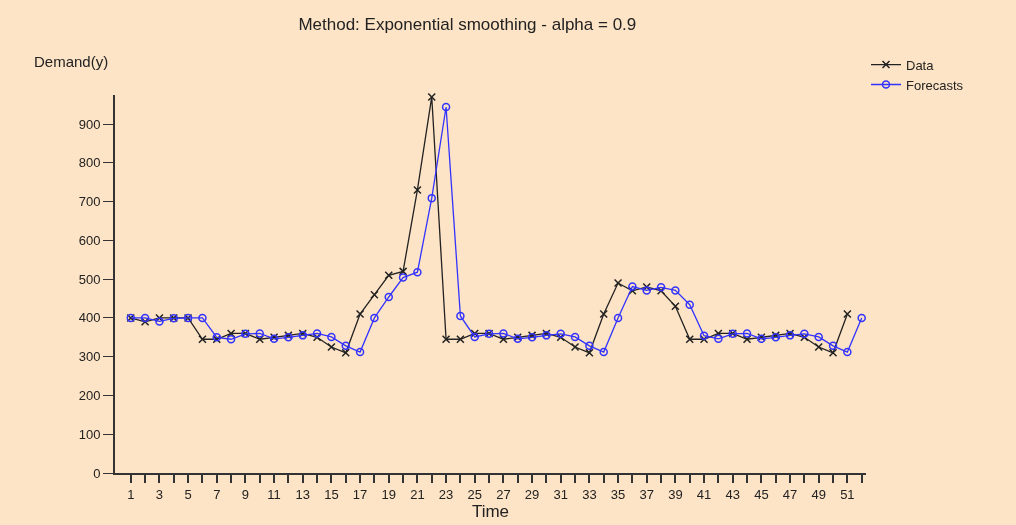 The image size is (1016, 525). I want to click on x-tick-label: 9, so click(245, 494).